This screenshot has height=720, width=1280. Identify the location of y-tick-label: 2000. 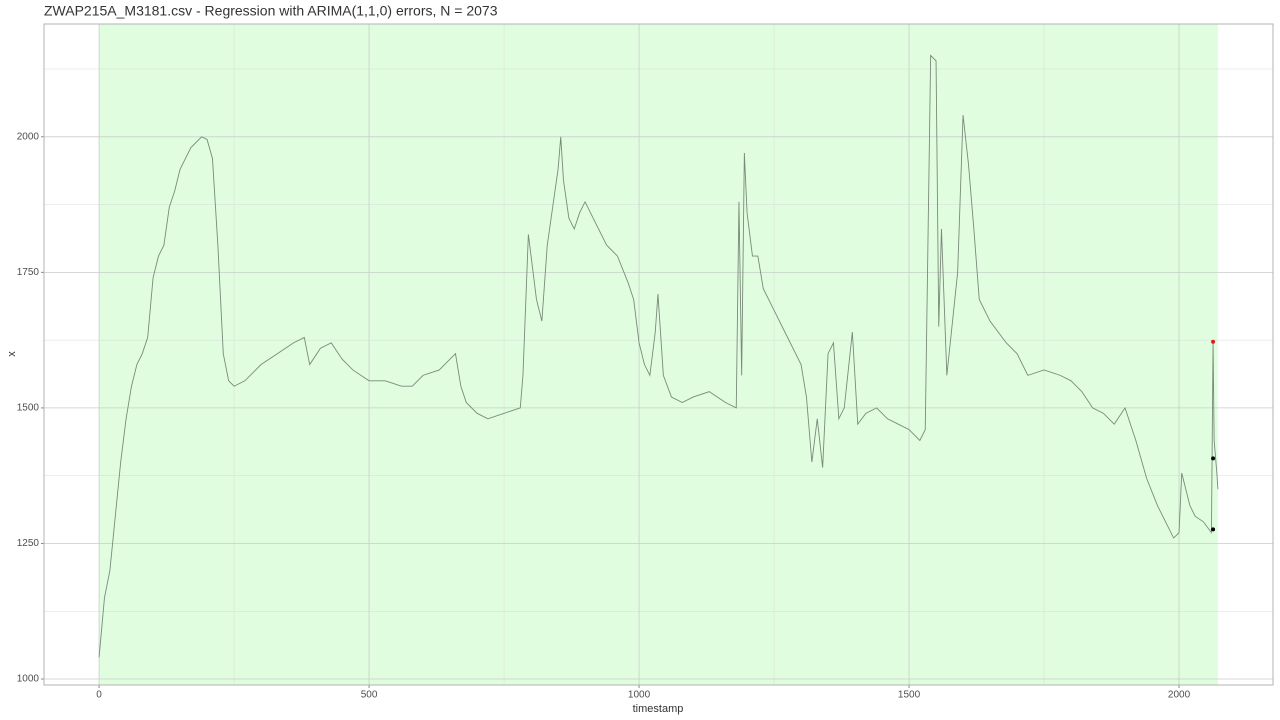
(28, 136).